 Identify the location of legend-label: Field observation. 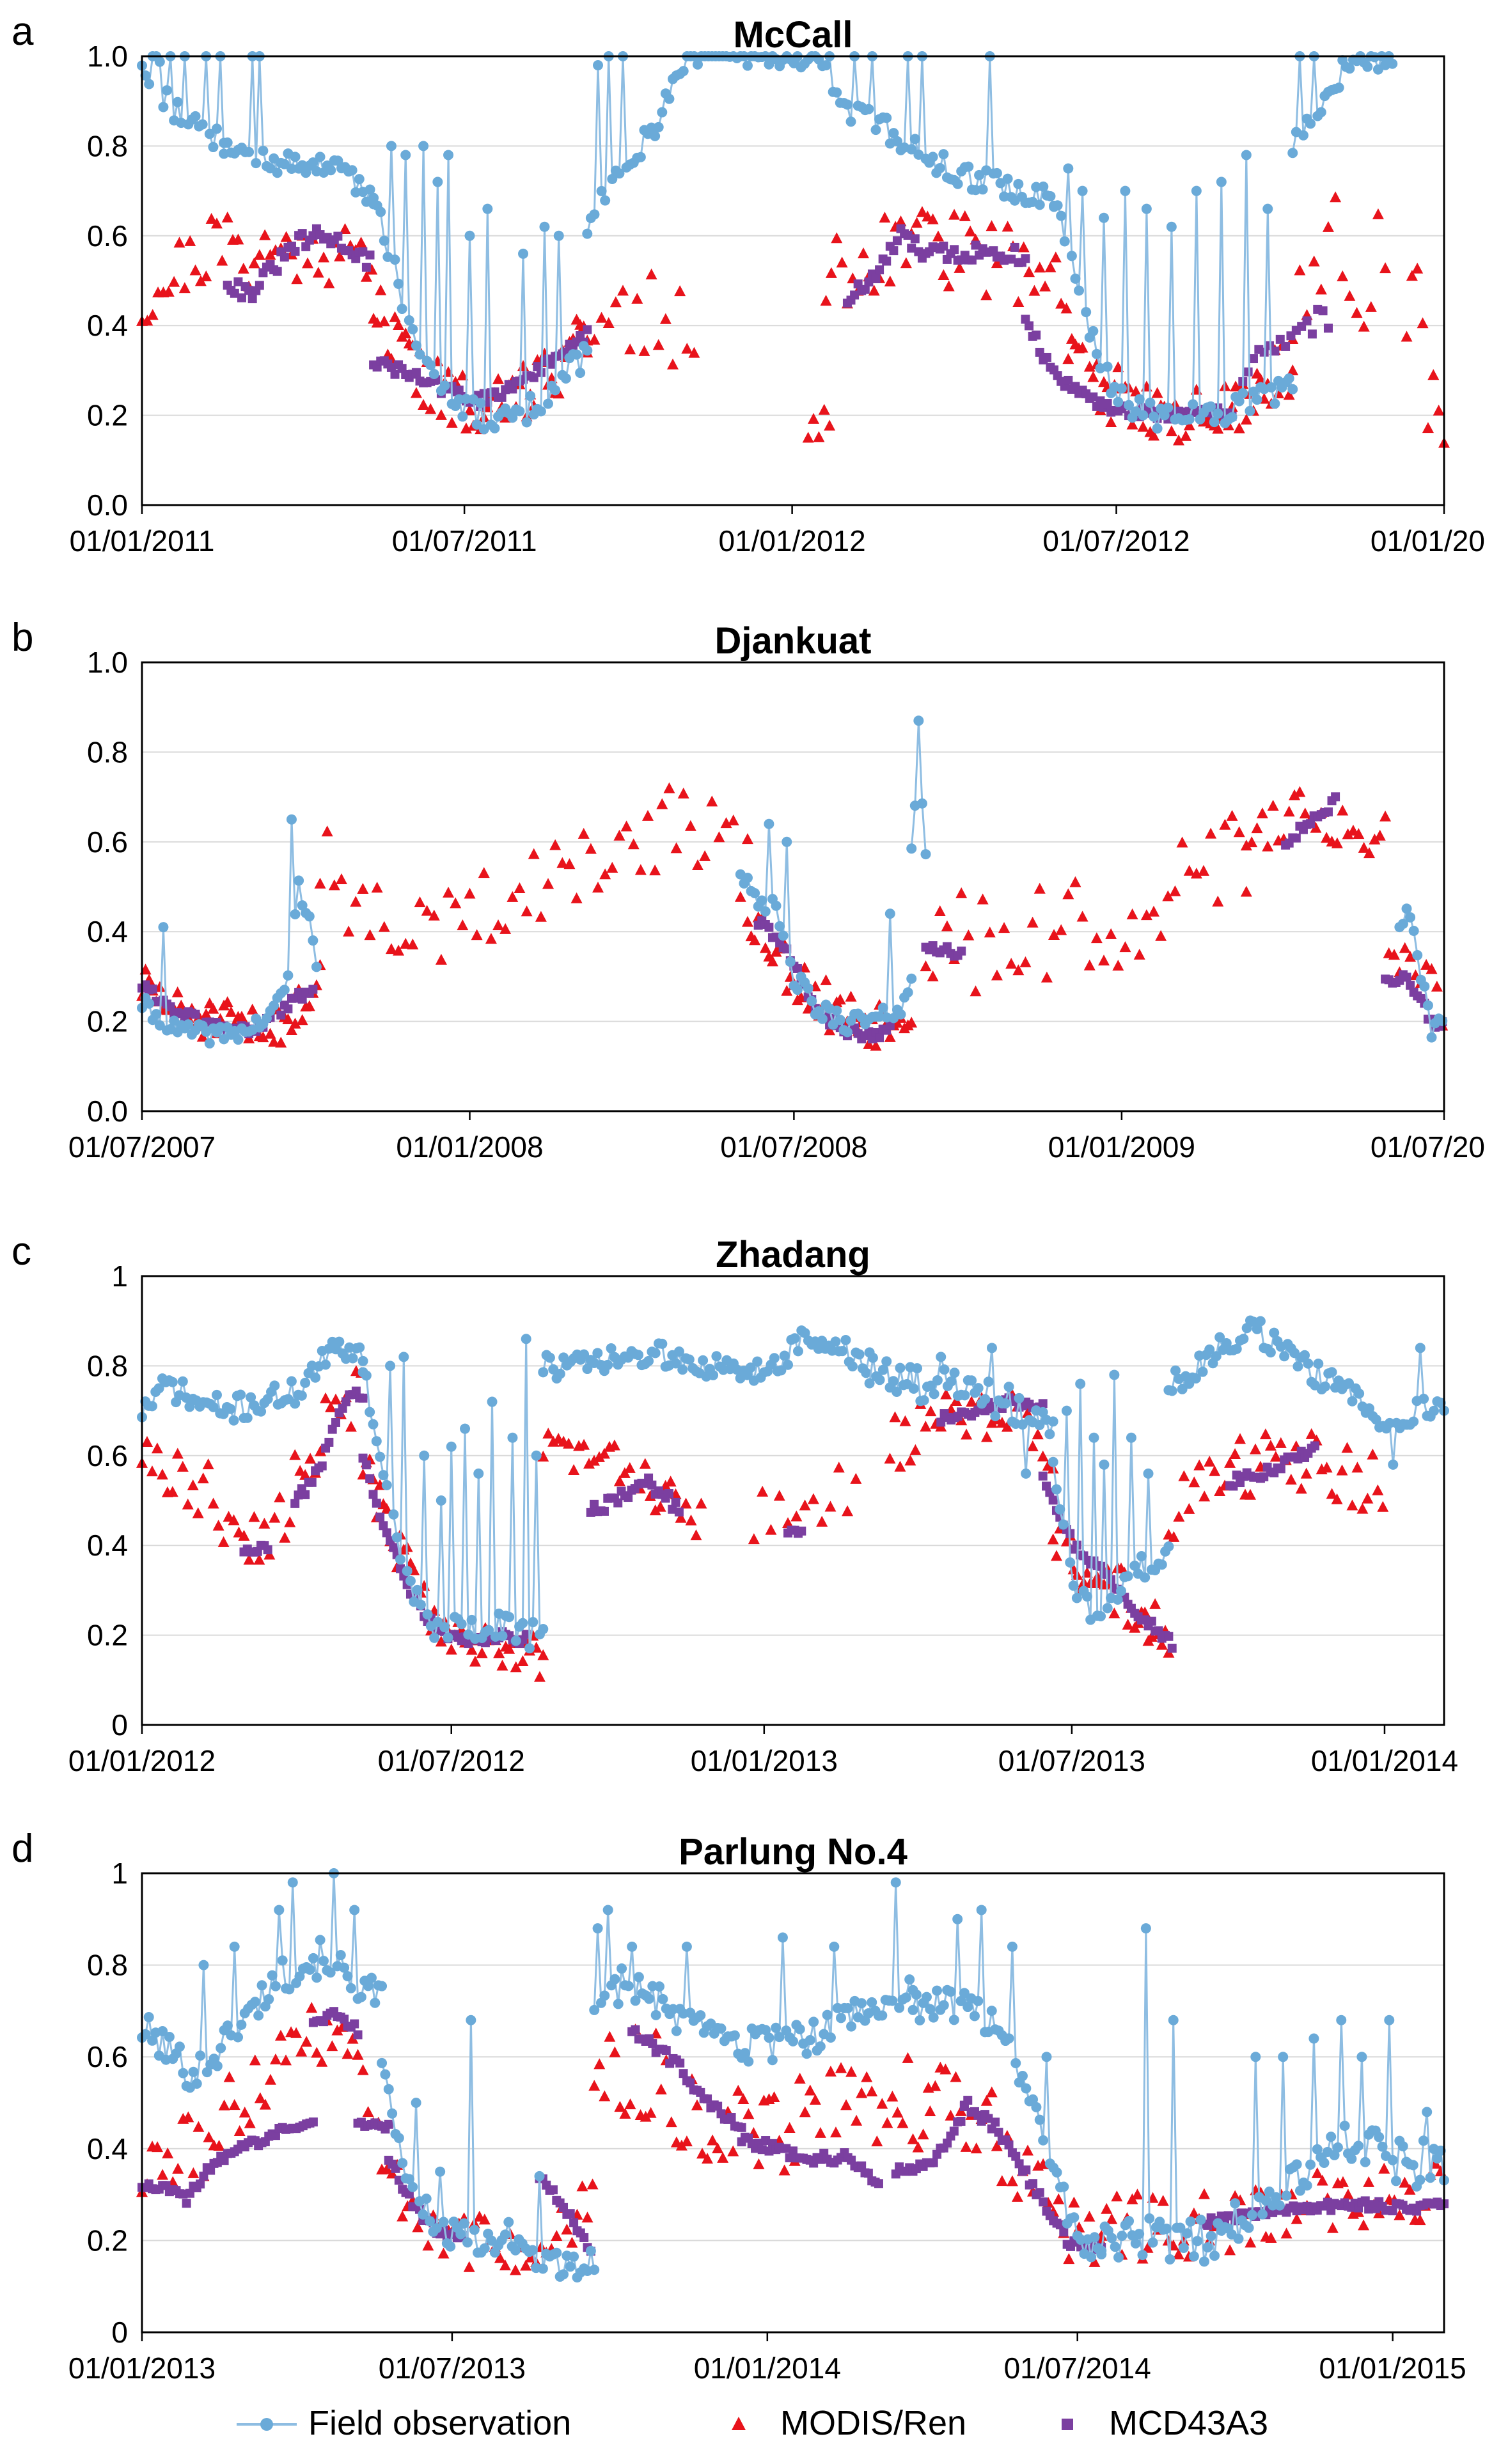
(440, 2423).